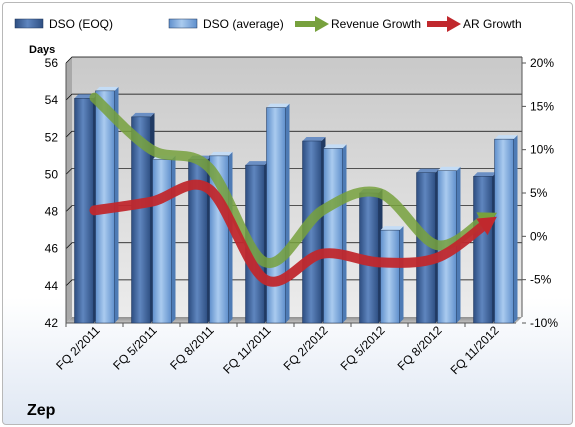 The width and height of the screenshot is (575, 427). Describe the element at coordinates (81, 24) in the screenshot. I see `legend-label: DSO (EOQ)` at that location.